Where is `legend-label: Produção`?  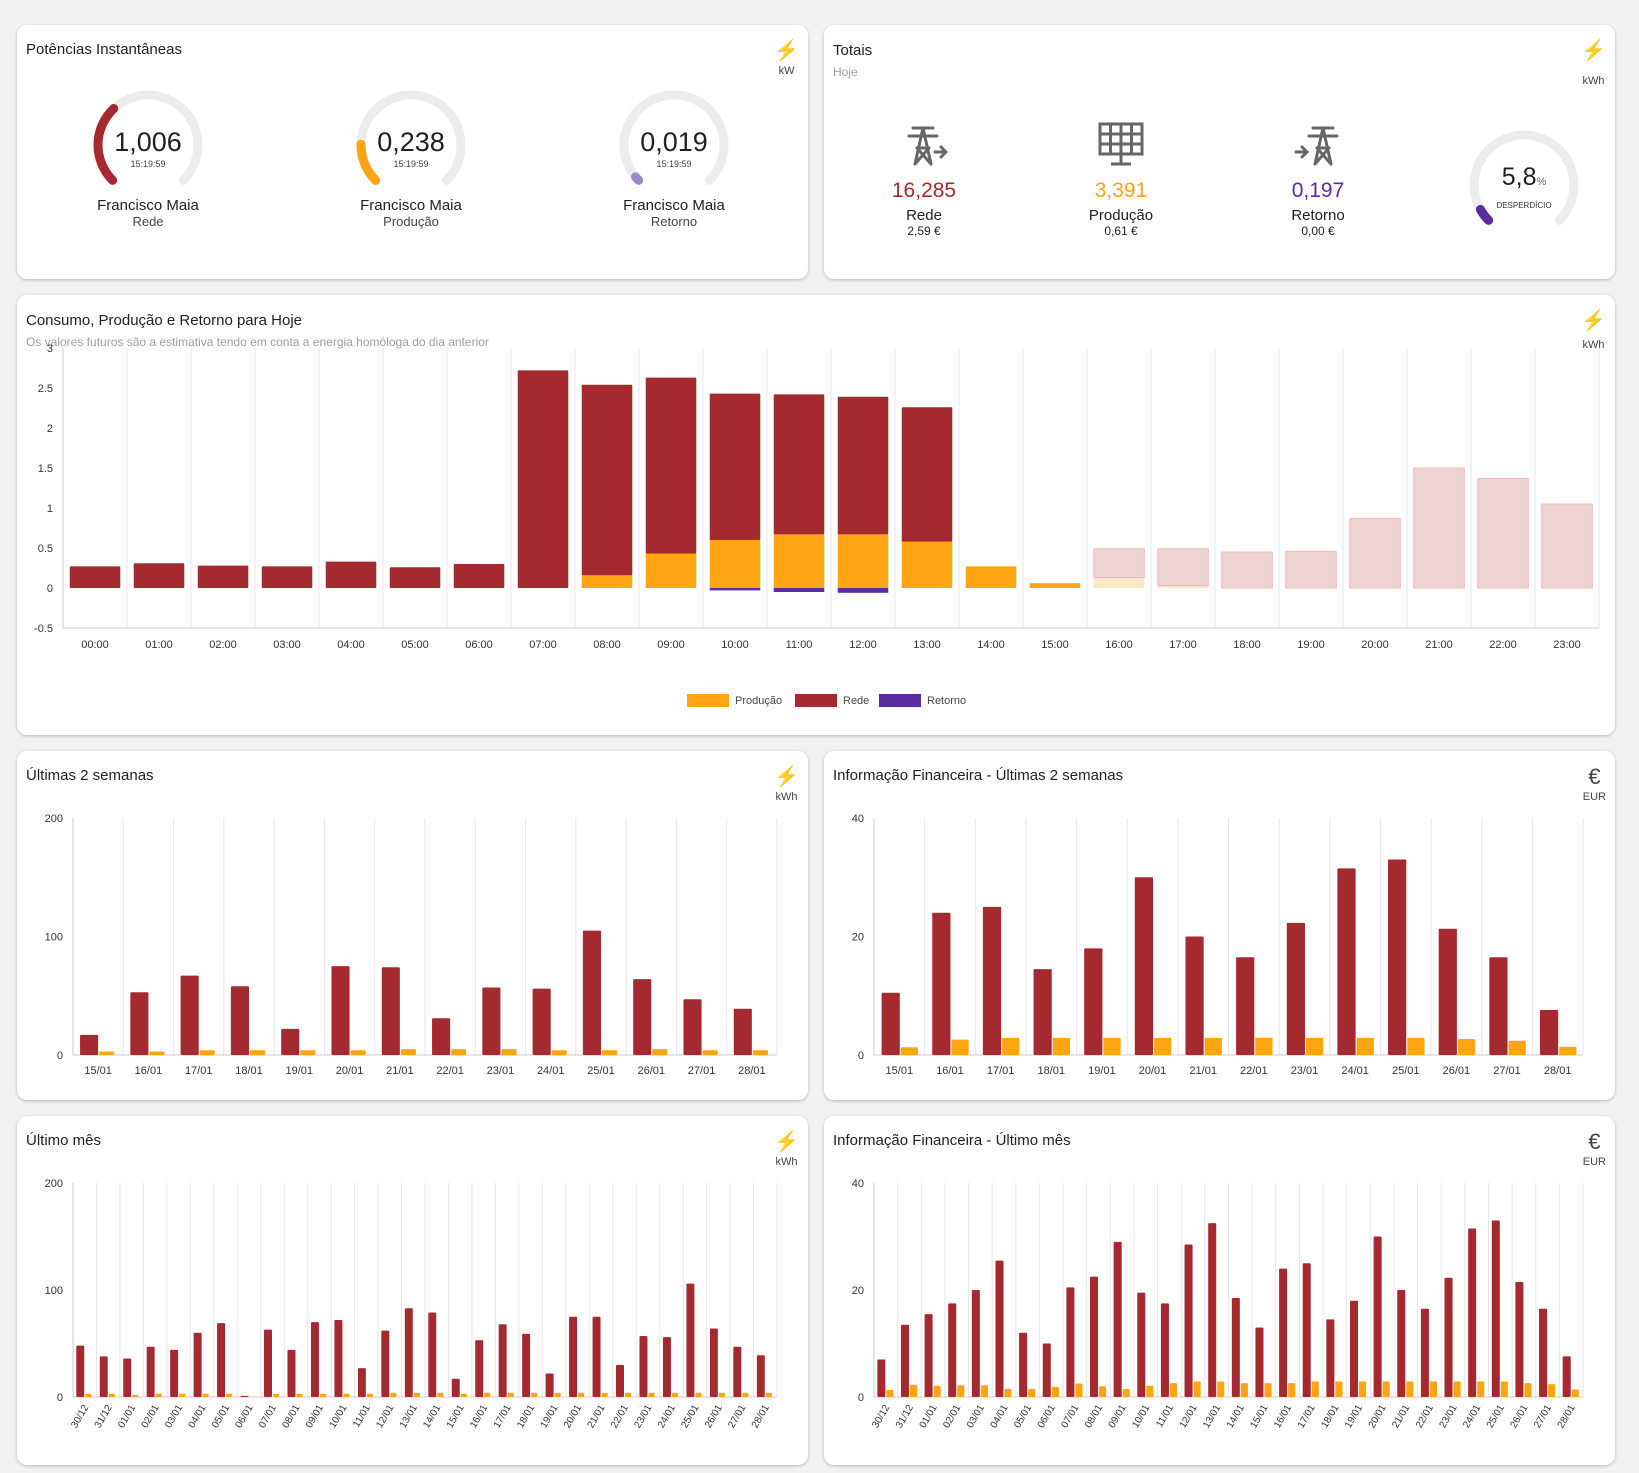
legend-label: Produção is located at coordinates (758, 701).